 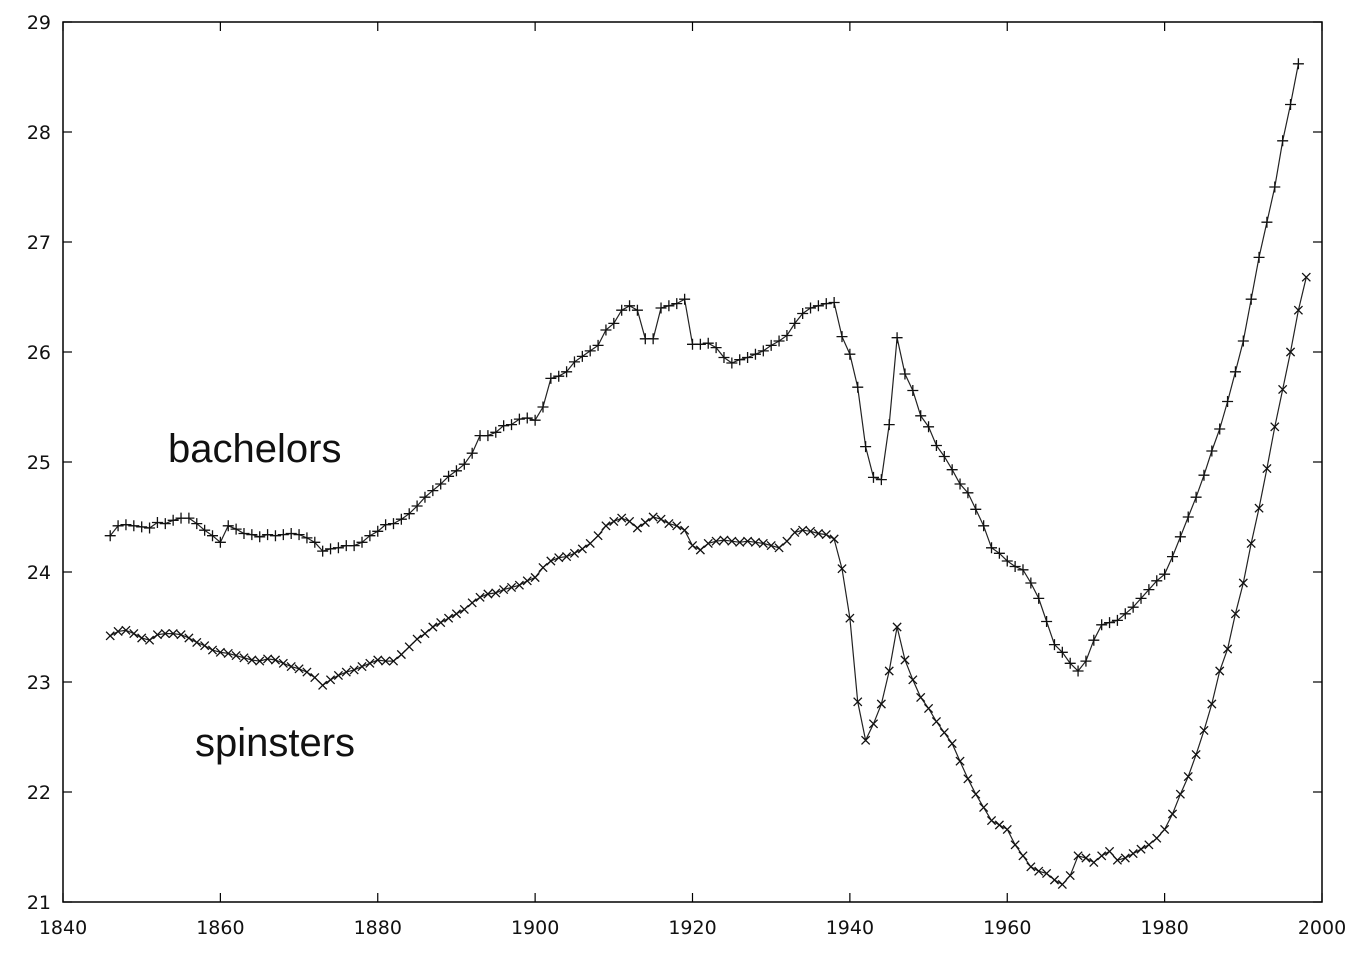 What do you see at coordinates (39, 683) in the screenshot?
I see `y-tick-label: 23` at bounding box center [39, 683].